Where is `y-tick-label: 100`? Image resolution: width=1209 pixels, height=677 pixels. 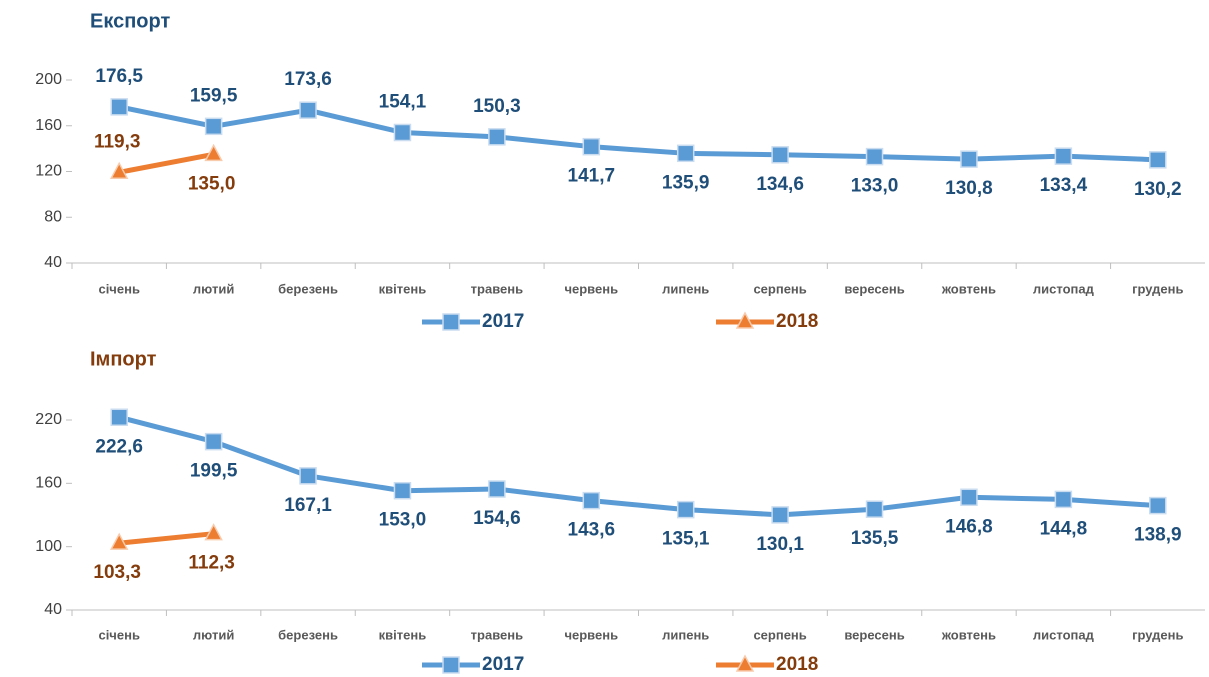
y-tick-label: 100 is located at coordinates (48, 546).